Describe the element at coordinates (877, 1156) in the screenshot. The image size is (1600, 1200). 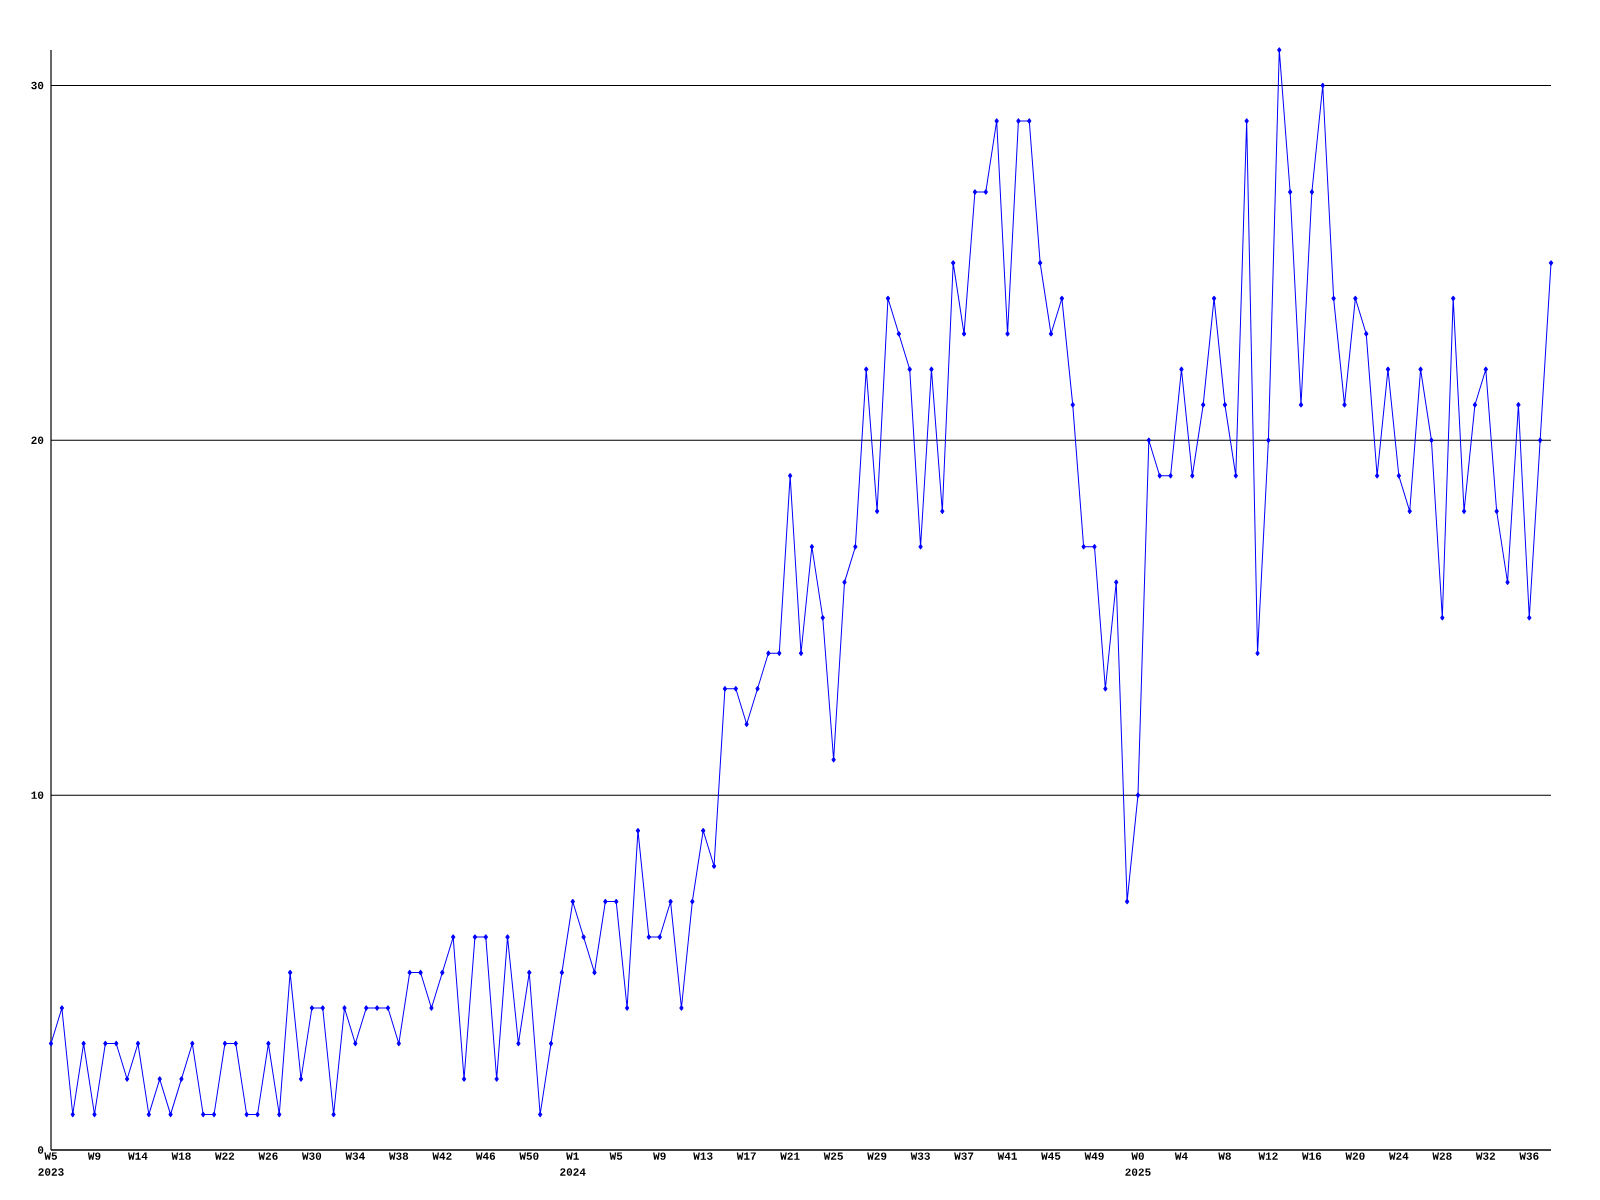
I see `x-tick-label: W29` at that location.